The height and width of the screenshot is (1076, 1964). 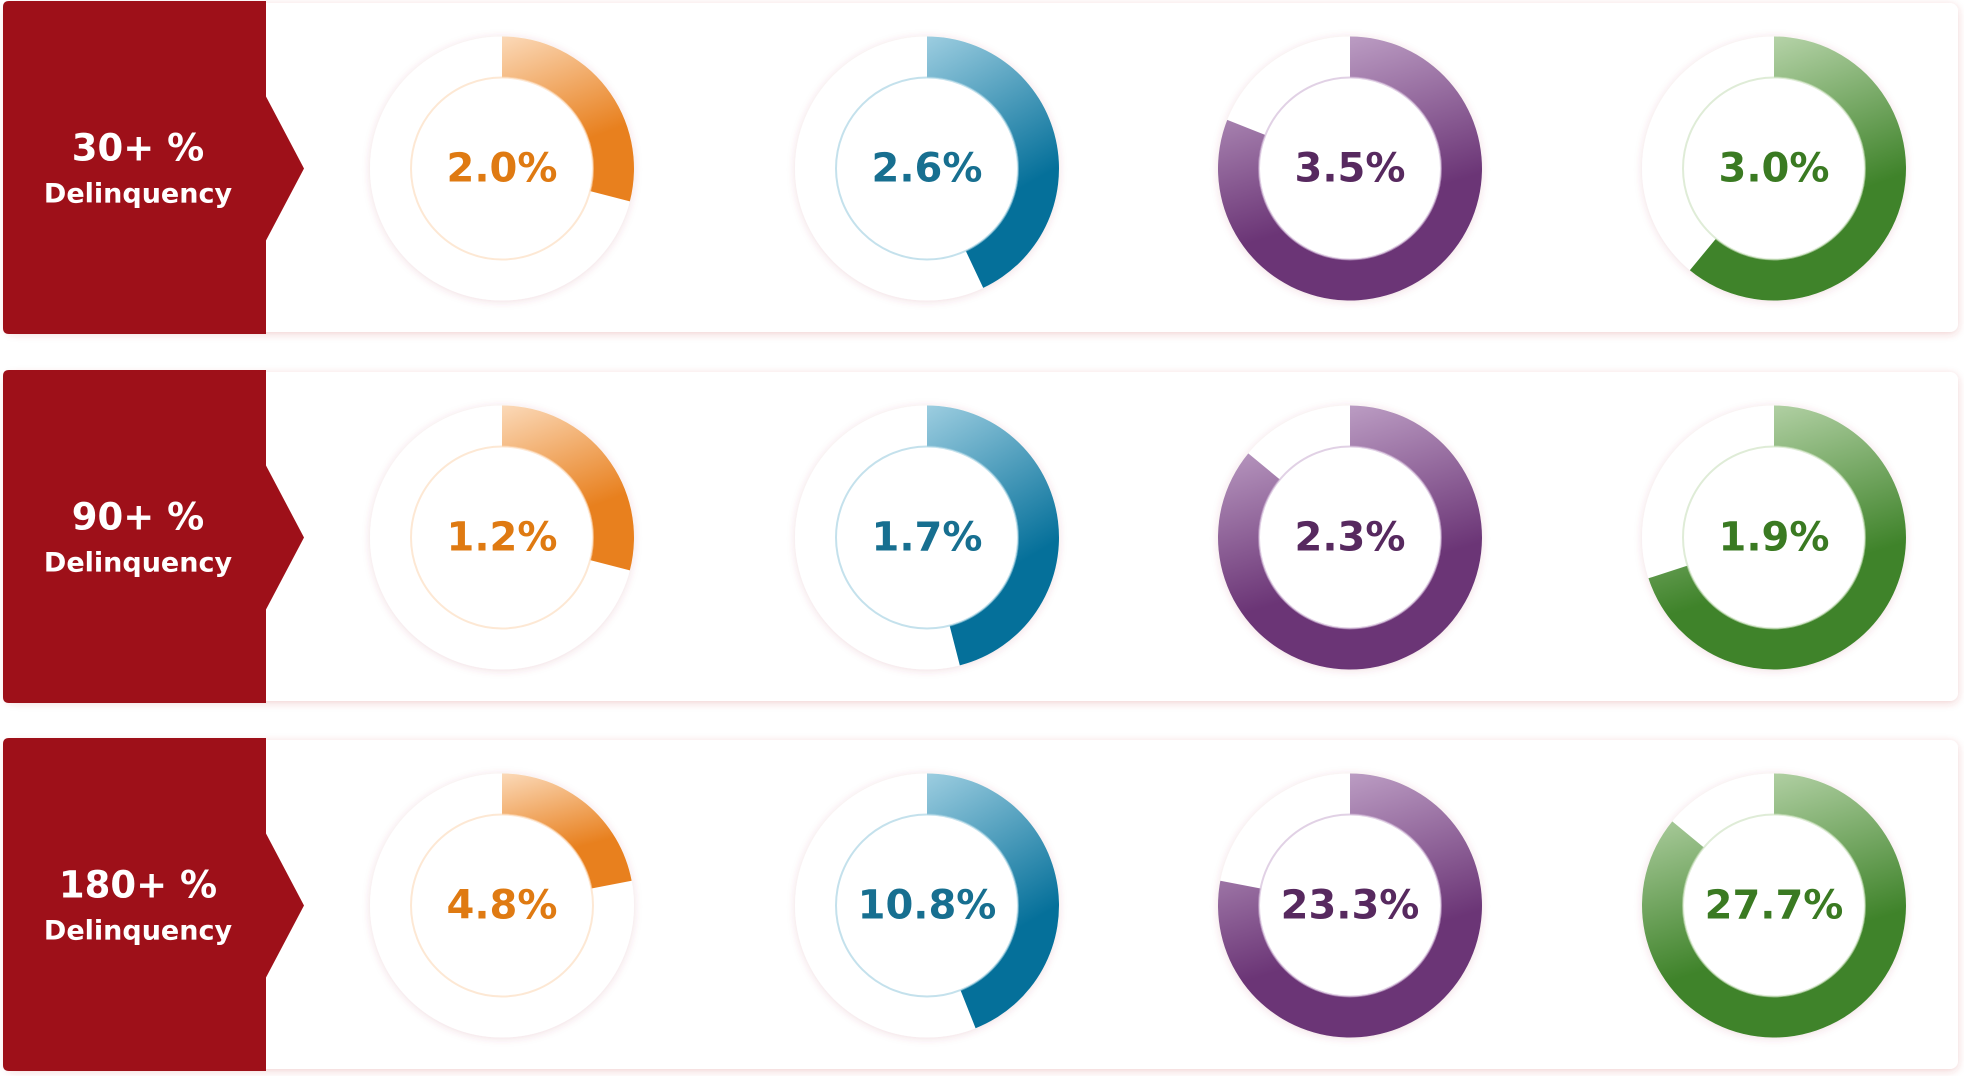 What do you see at coordinates (138, 517) in the screenshot?
I see `row-label: 90+ %` at bounding box center [138, 517].